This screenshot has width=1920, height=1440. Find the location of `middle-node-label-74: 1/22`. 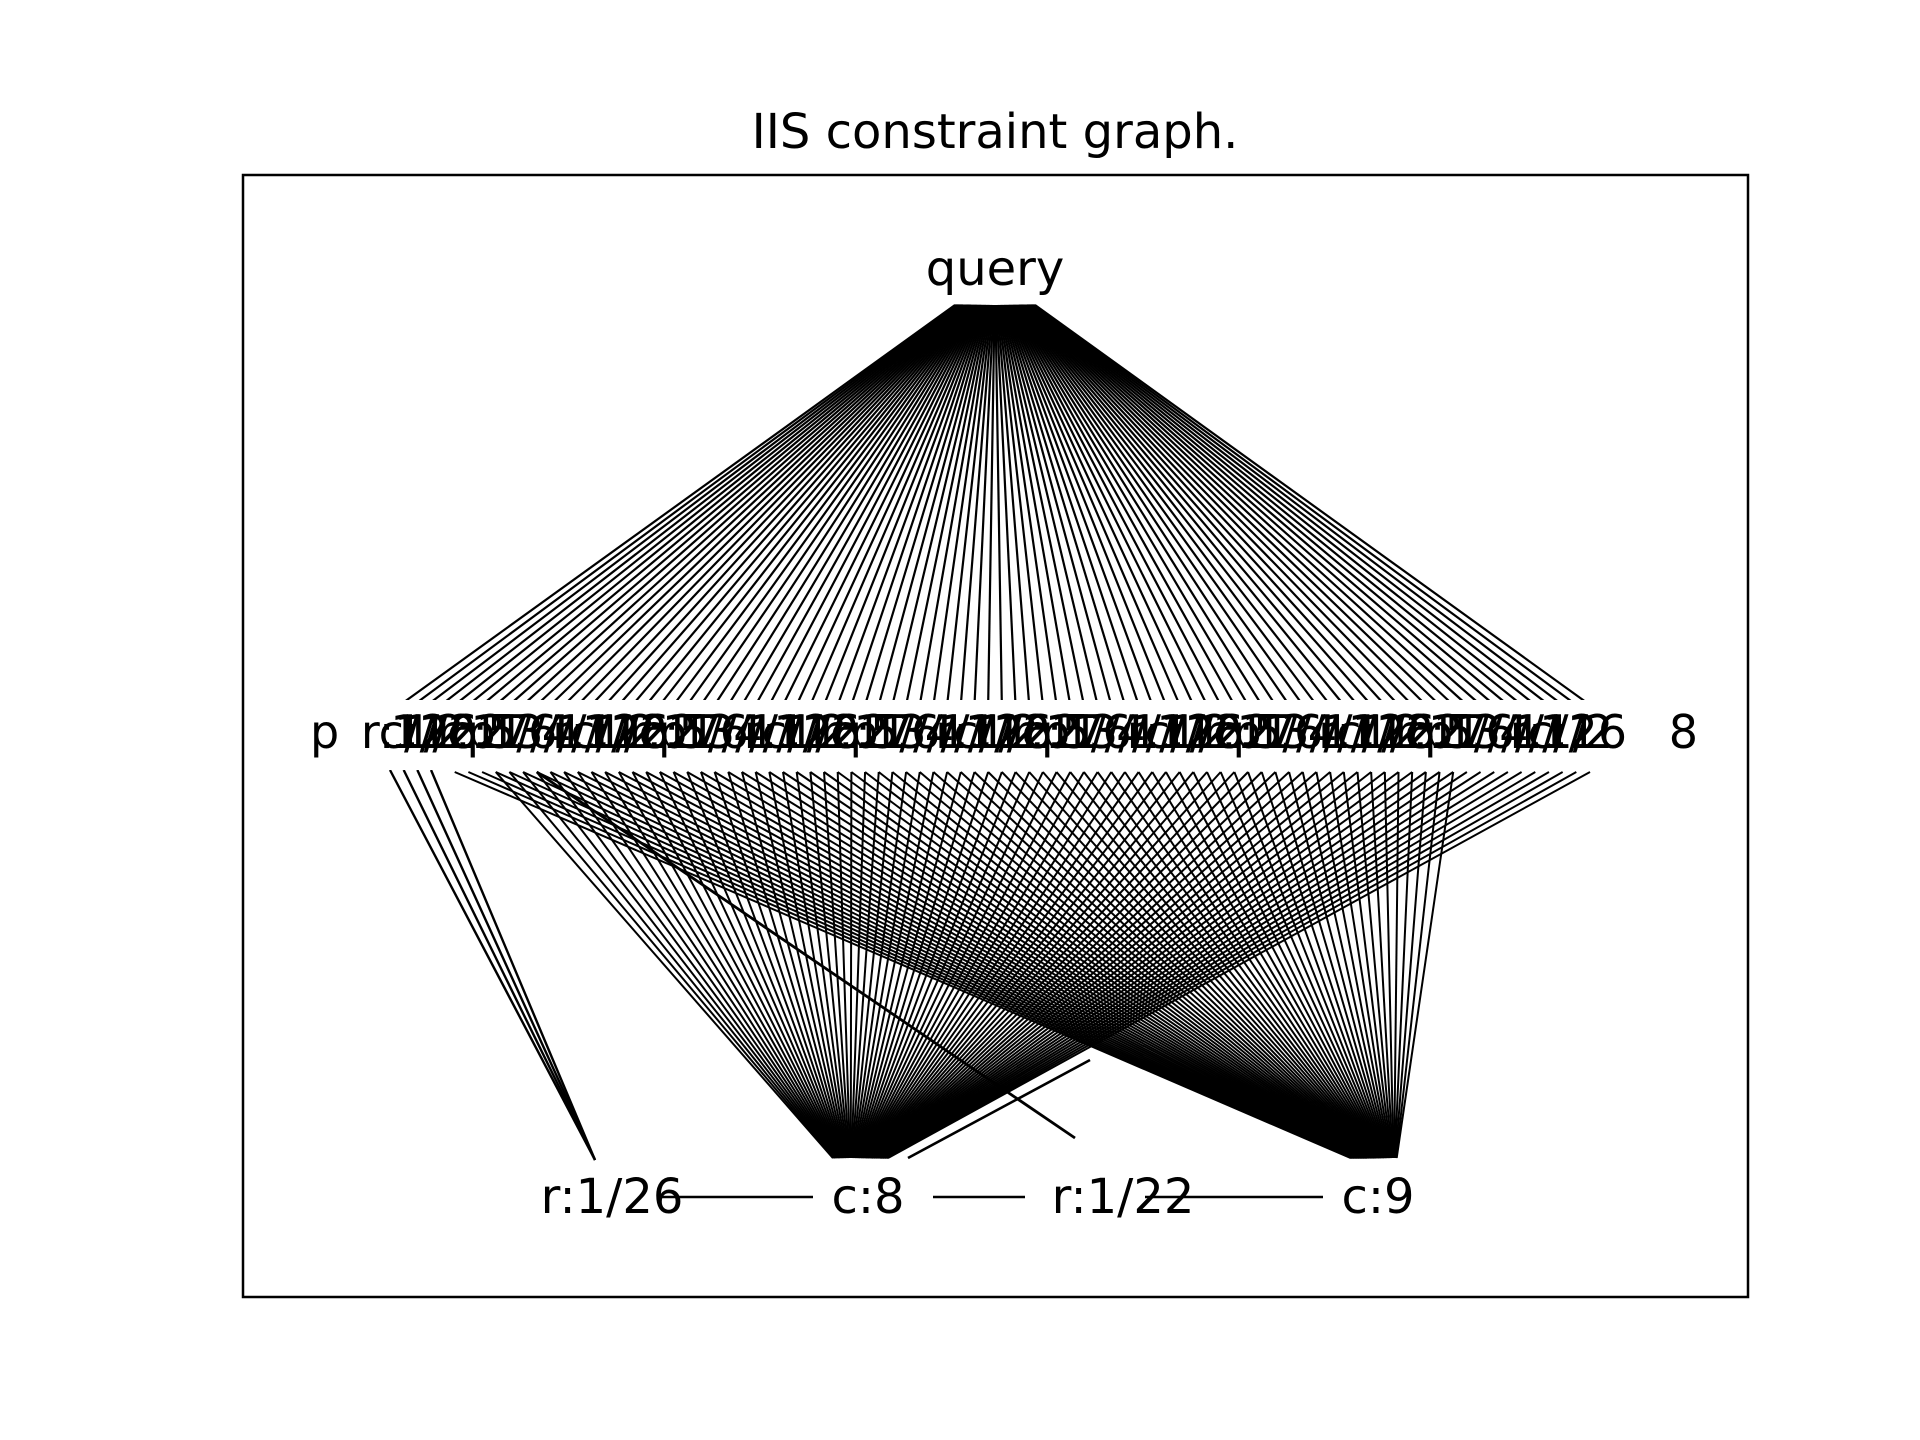

middle-node-label-74: 1/22 is located at coordinates (1412, 732).